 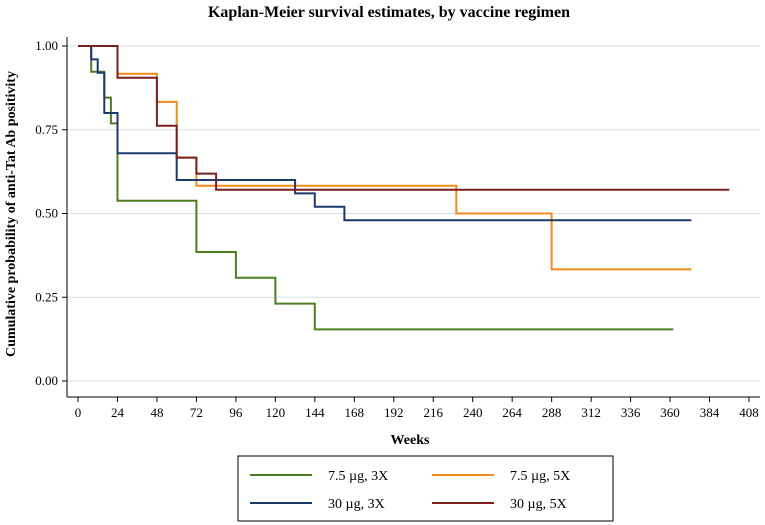 What do you see at coordinates (410, 440) in the screenshot?
I see `x-axis-label: Weeks` at bounding box center [410, 440].